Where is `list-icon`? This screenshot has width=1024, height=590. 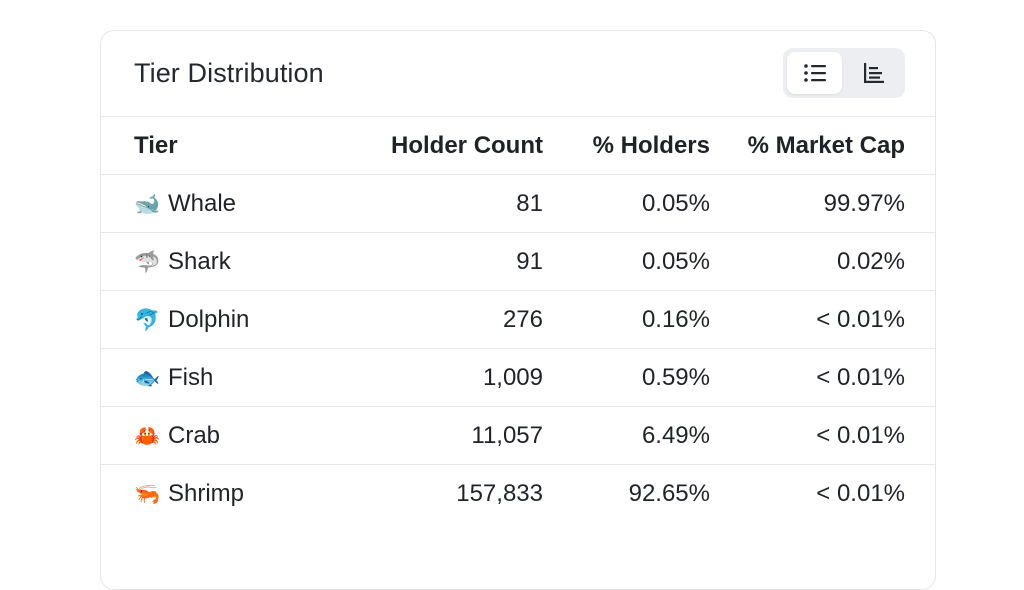 list-icon is located at coordinates (814, 73).